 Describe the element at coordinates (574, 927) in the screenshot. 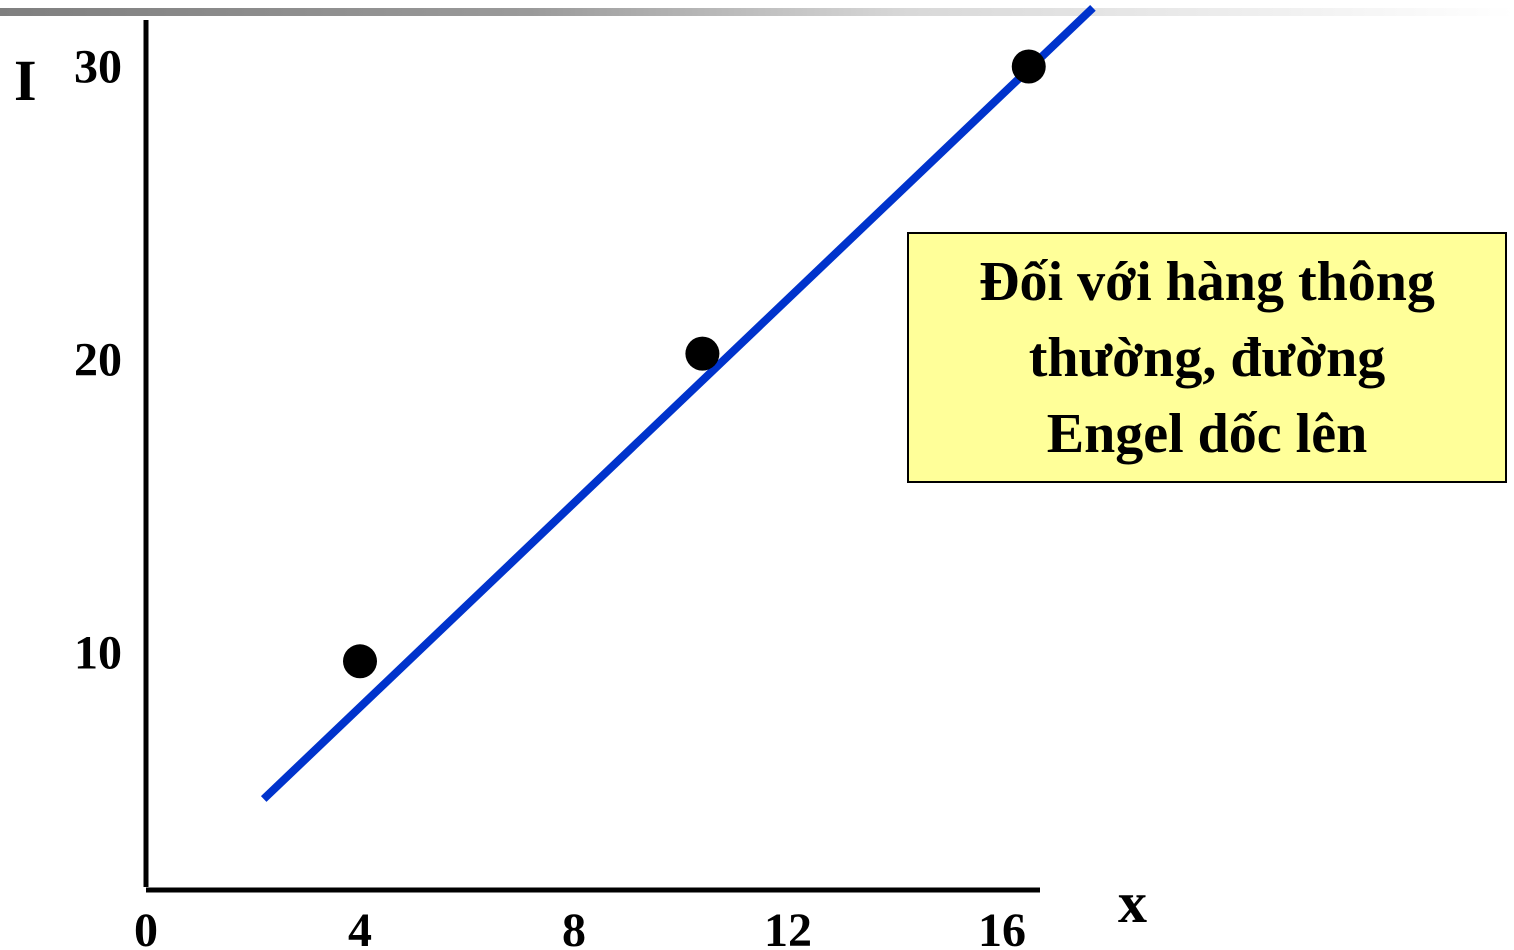

I see `x-tick-label: 8` at that location.